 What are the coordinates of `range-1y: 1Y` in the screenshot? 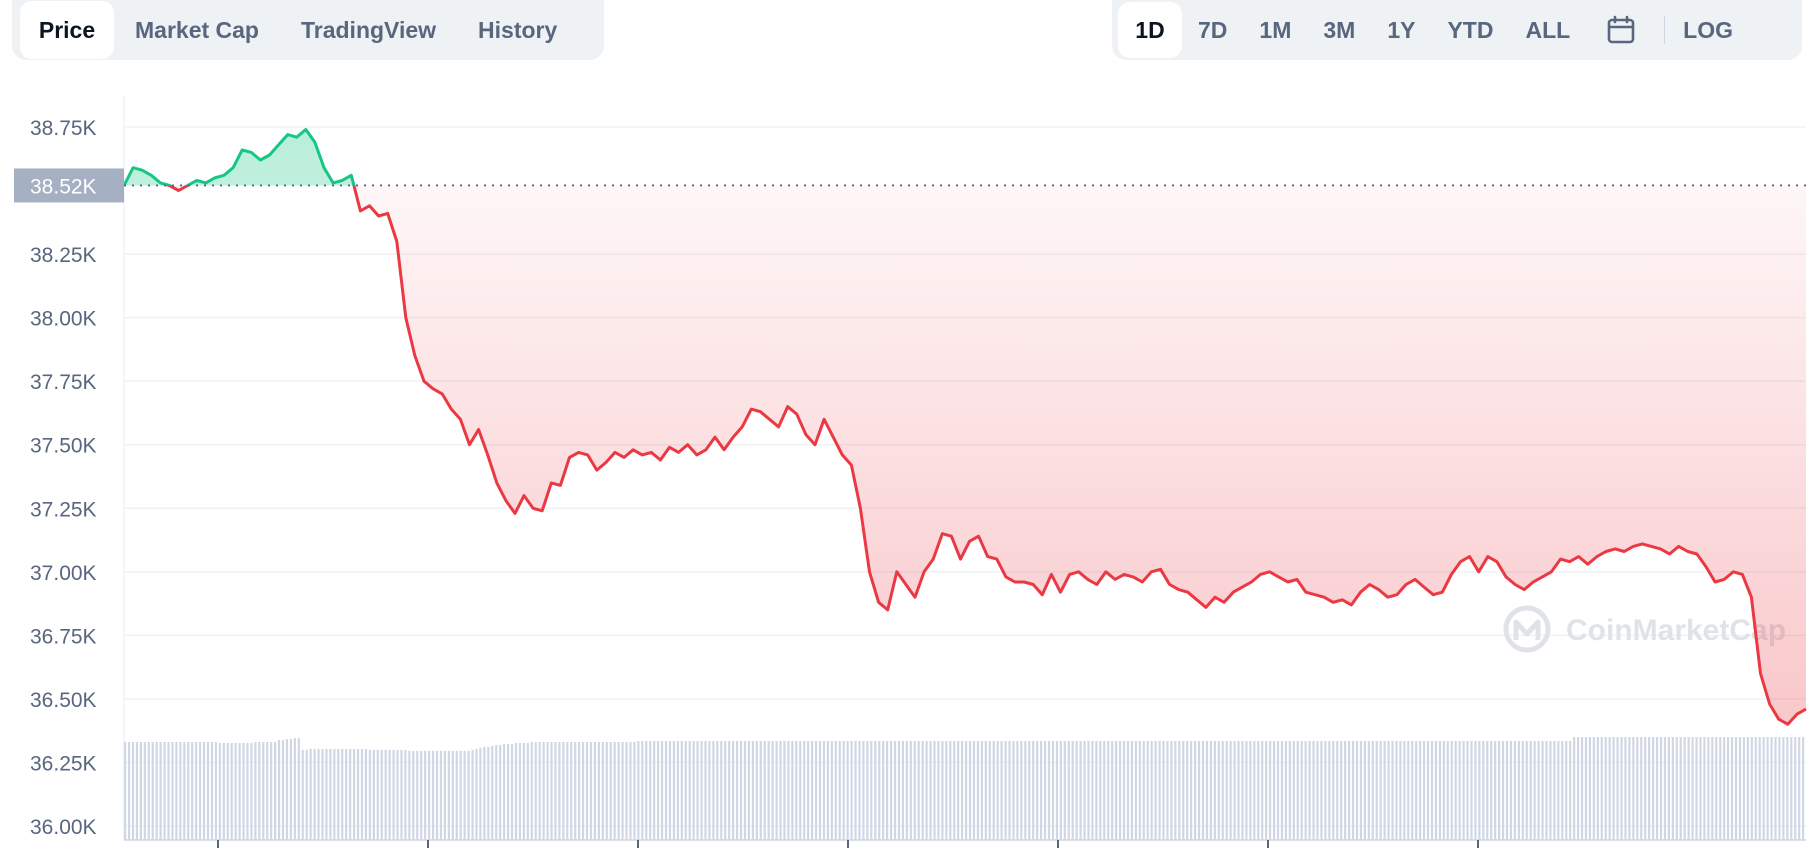 It's located at (1401, 29).